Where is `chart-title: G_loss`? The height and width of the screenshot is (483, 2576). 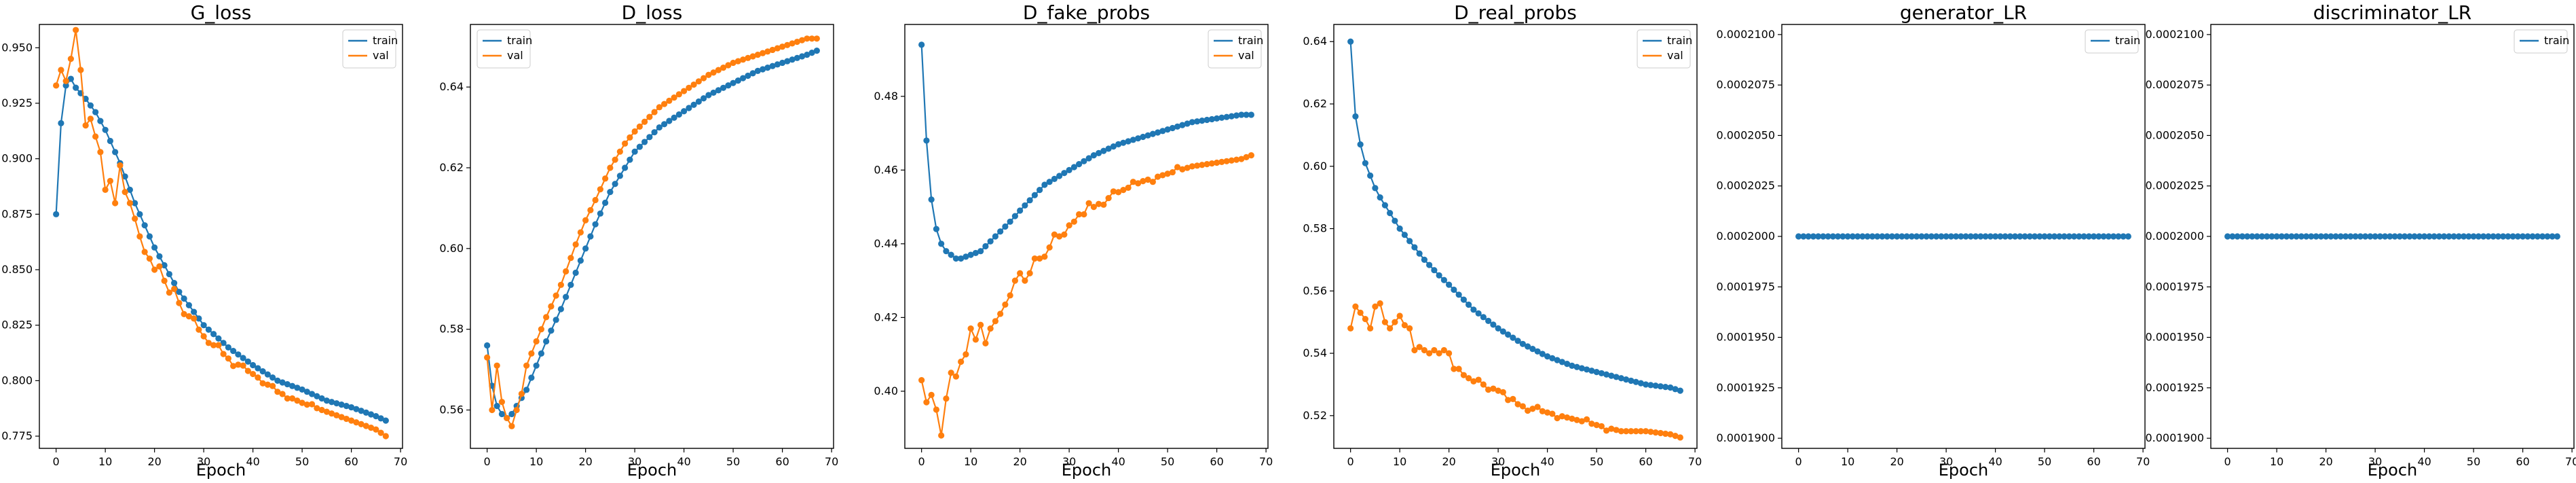
chart-title: G_loss is located at coordinates (222, 13).